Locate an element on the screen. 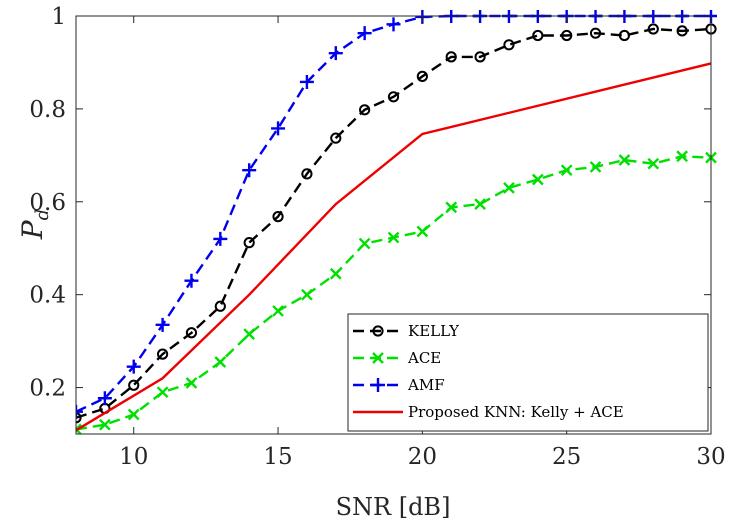 Image resolution: width=730 pixels, height=524 pixels. marker-ace-legend is located at coordinates (378, 358).